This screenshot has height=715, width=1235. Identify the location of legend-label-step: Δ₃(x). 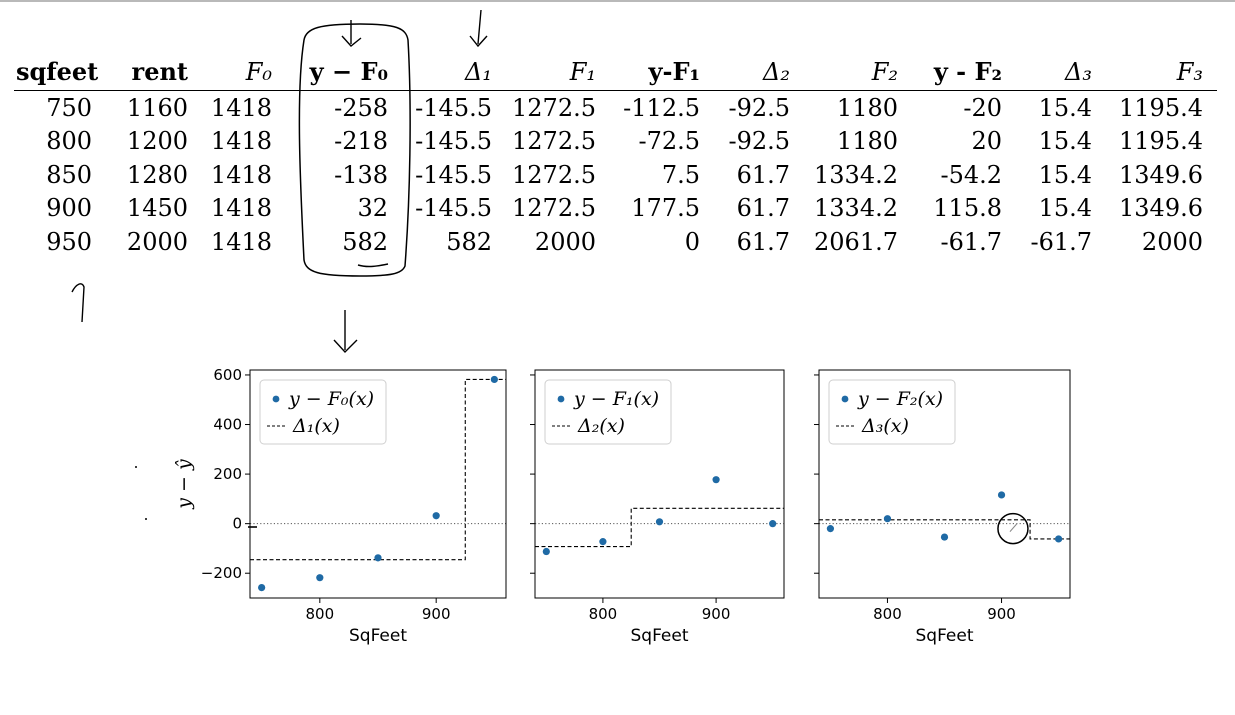
(885, 426).